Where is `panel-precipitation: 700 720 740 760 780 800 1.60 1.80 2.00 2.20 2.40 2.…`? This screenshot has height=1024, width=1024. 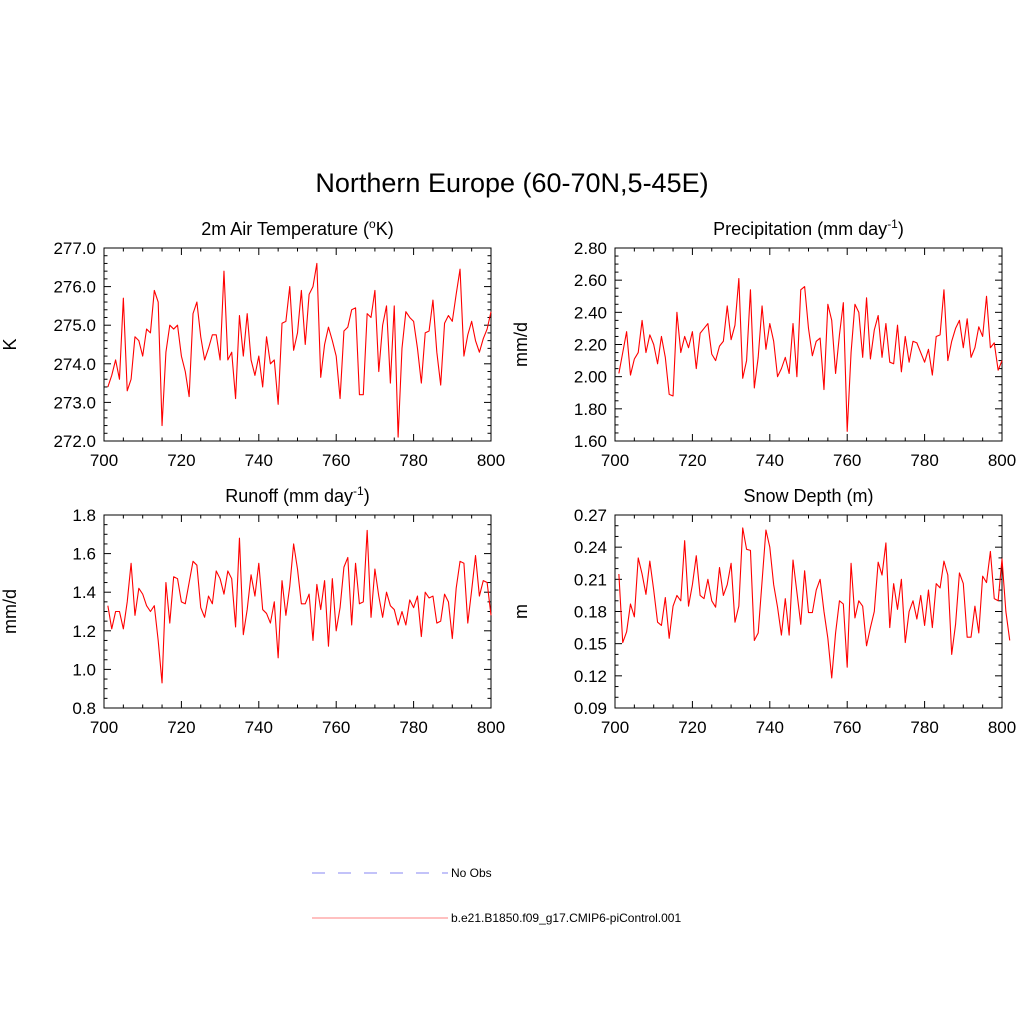 panel-precipitation: 700 720 740 760 780 800 1.60 1.80 2.00 2.20 2.40 2.… is located at coordinates (763, 343).